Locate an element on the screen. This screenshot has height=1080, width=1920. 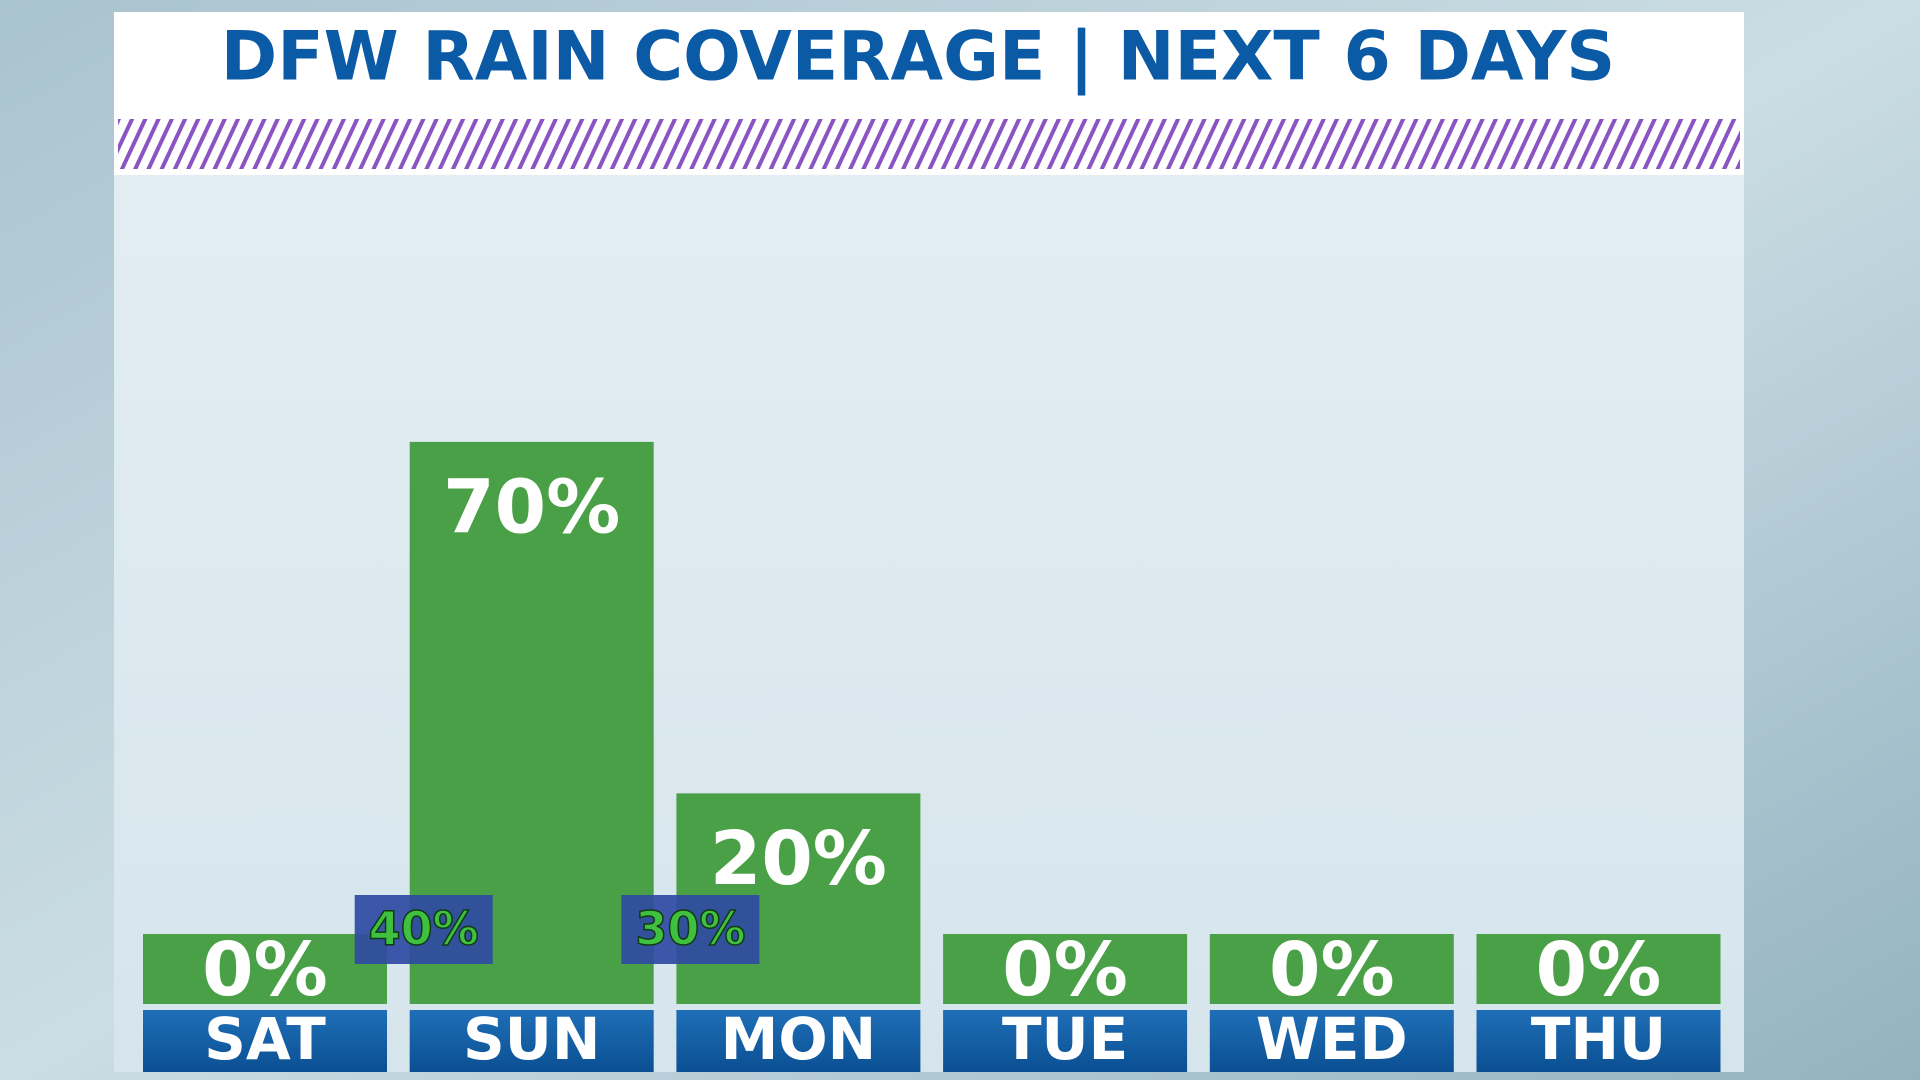
x-tick-label: THU is located at coordinates (1598, 1039).